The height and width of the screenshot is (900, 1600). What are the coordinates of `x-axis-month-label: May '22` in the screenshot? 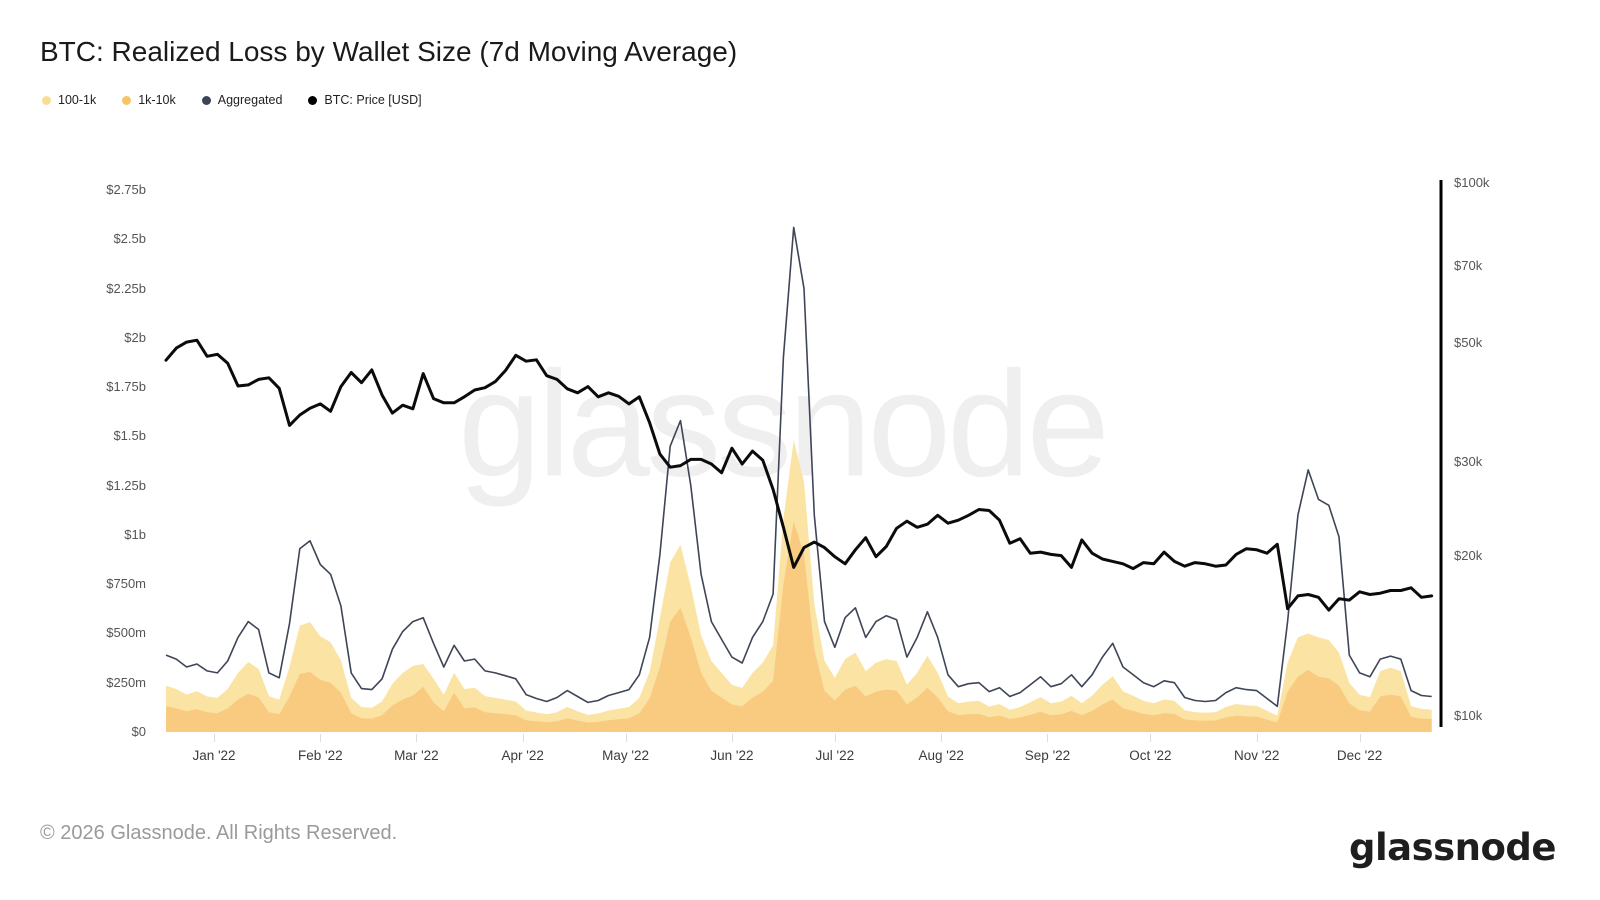 It's located at (626, 755).